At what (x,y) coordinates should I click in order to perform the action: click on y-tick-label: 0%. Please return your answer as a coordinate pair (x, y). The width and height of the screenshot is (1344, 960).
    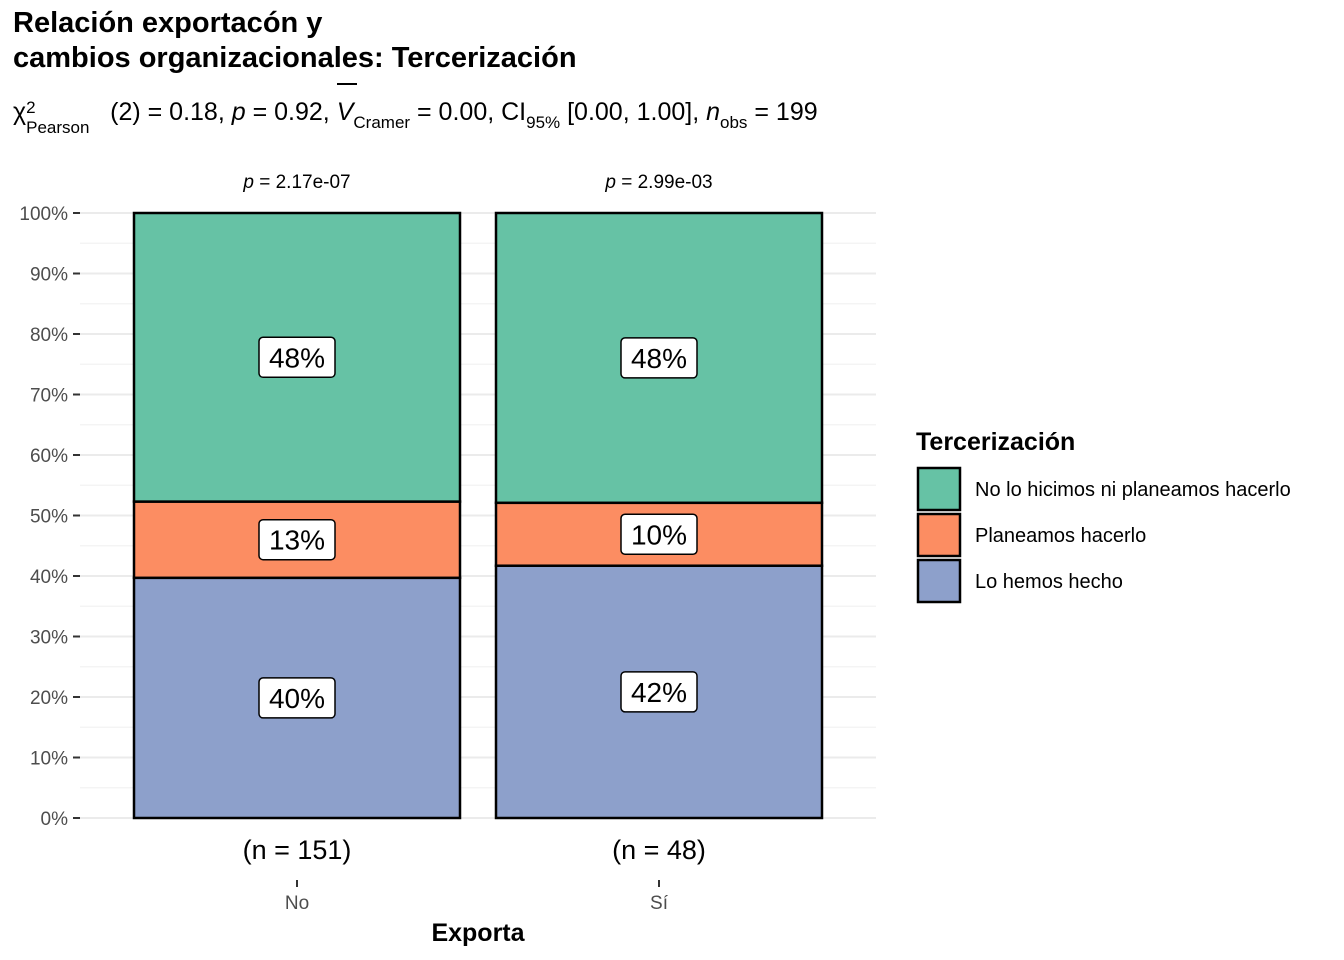
    Looking at the image, I should click on (55, 819).